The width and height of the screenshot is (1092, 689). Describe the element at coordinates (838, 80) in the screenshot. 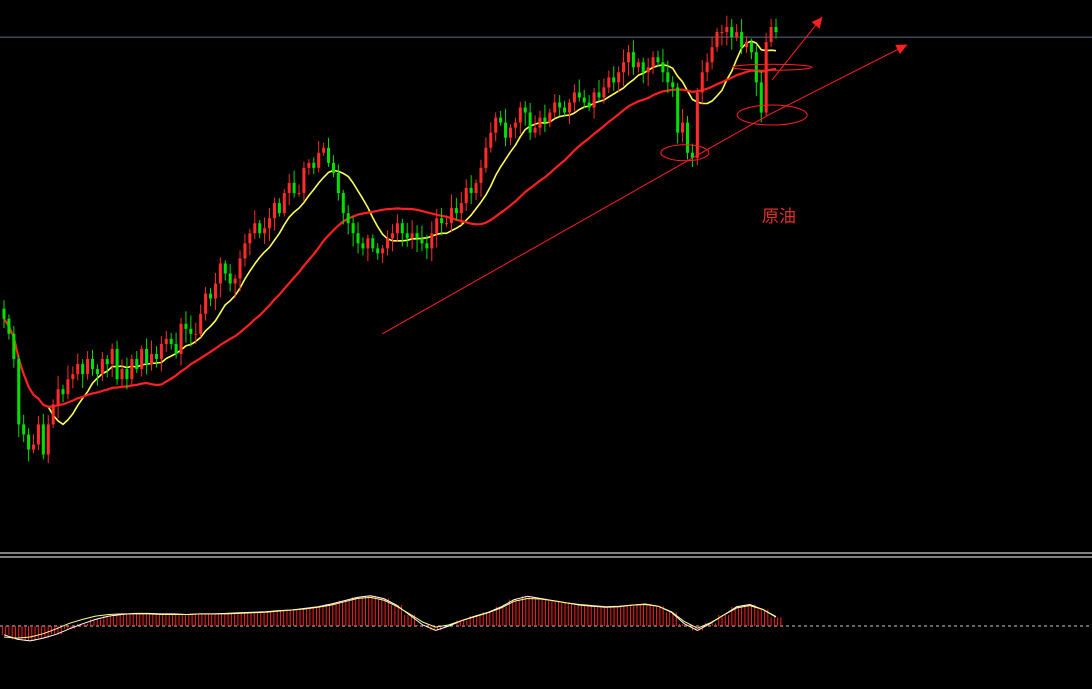

I see `trend-arrow` at that location.